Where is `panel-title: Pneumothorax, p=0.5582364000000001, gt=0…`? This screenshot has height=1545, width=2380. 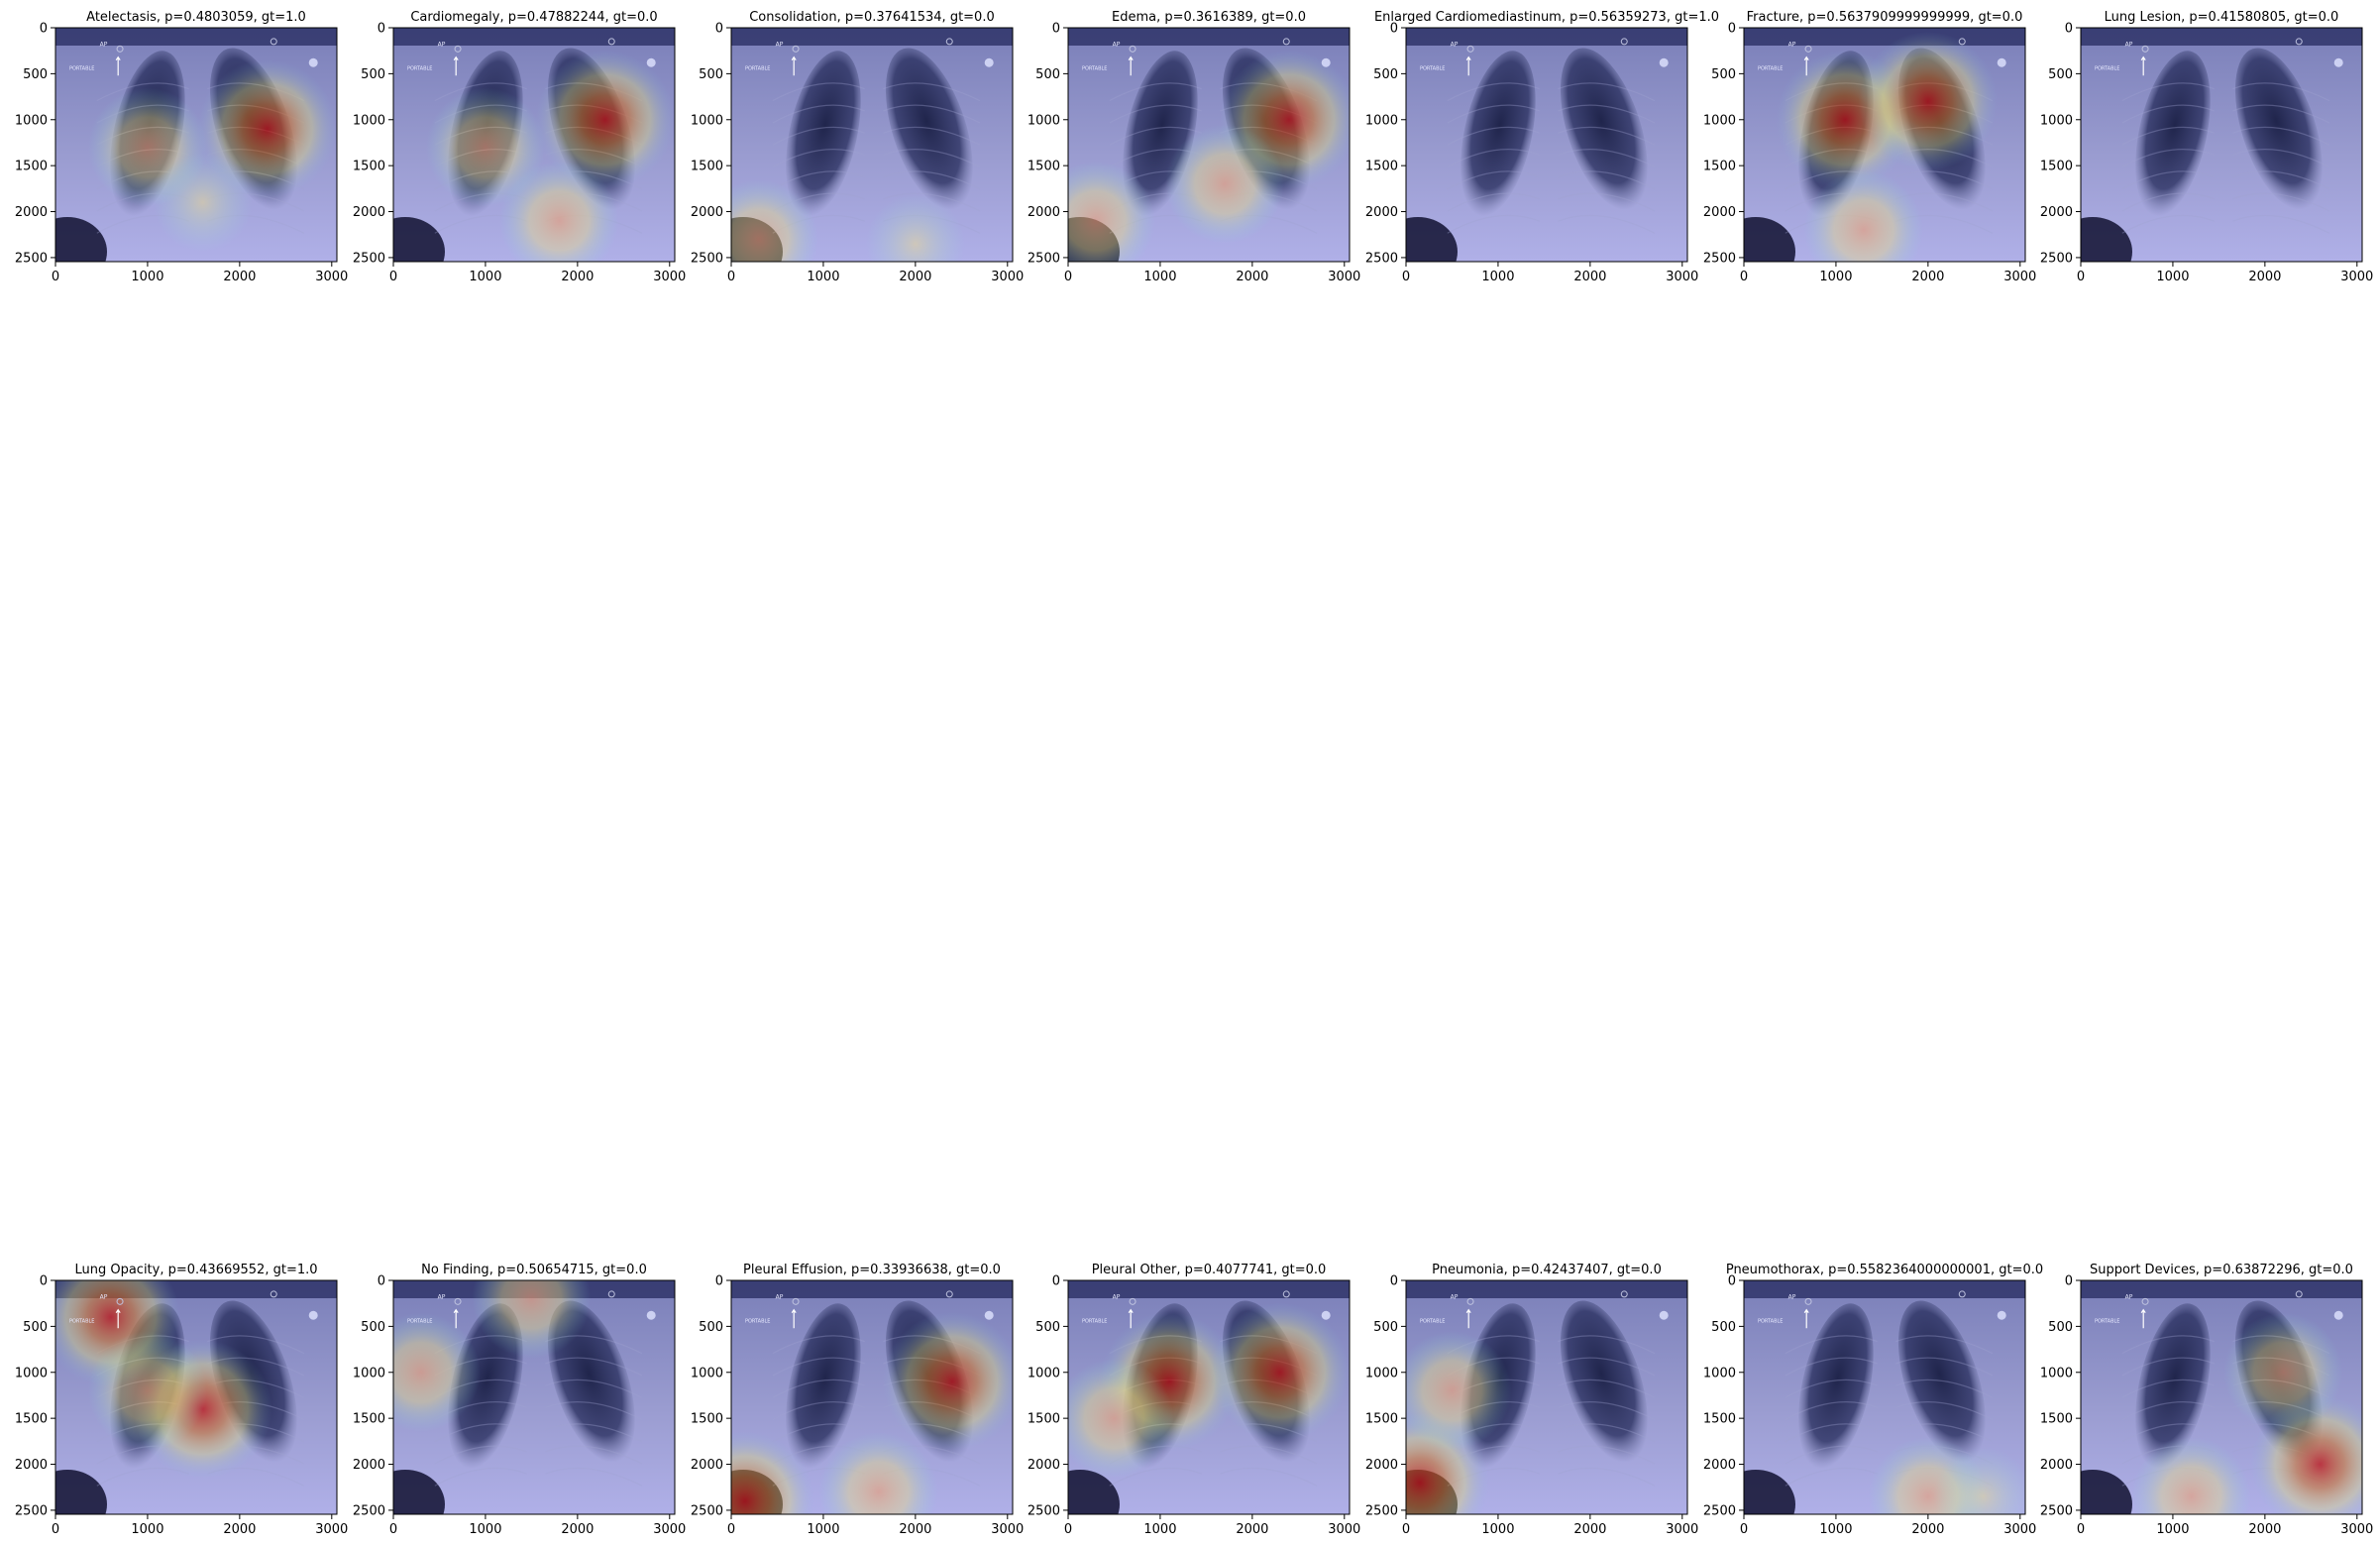
panel-title: Pneumothorax, p=0.5582364000000001, gt=0… is located at coordinates (1884, 1270).